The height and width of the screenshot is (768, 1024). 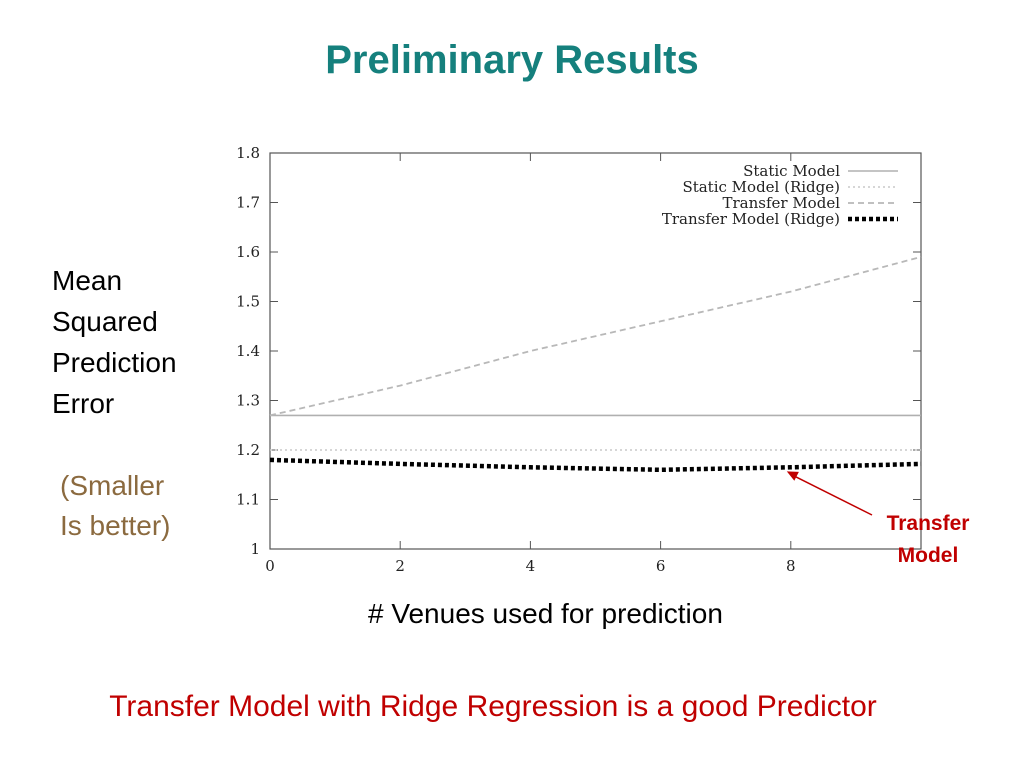 I want to click on legend-label-2: Transfer Model, so click(x=781, y=203).